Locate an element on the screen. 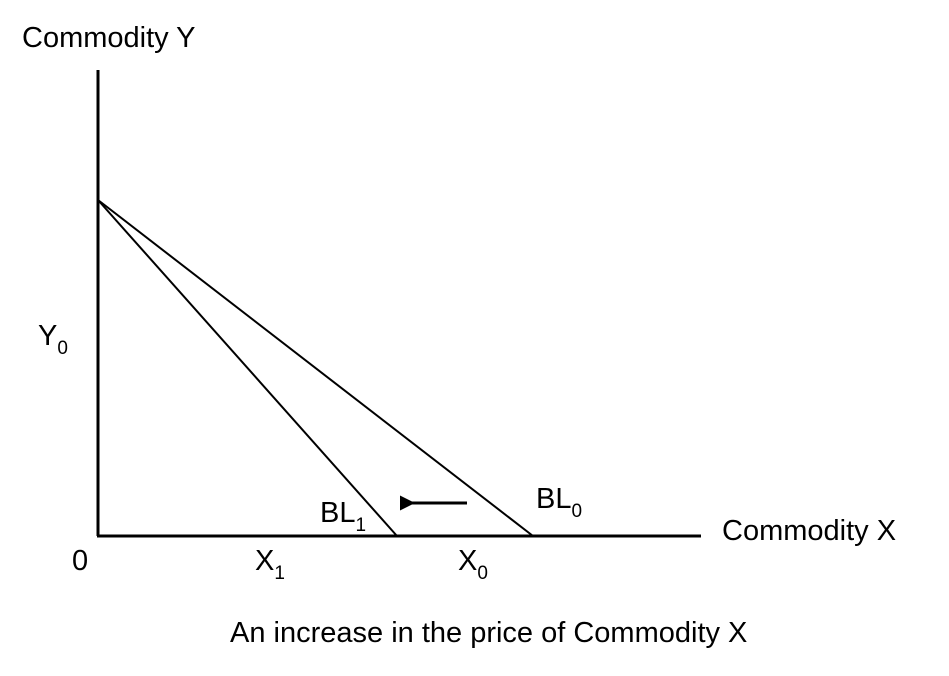 The width and height of the screenshot is (949, 676). caption: An increase in the price of Commodity X is located at coordinates (488, 633).